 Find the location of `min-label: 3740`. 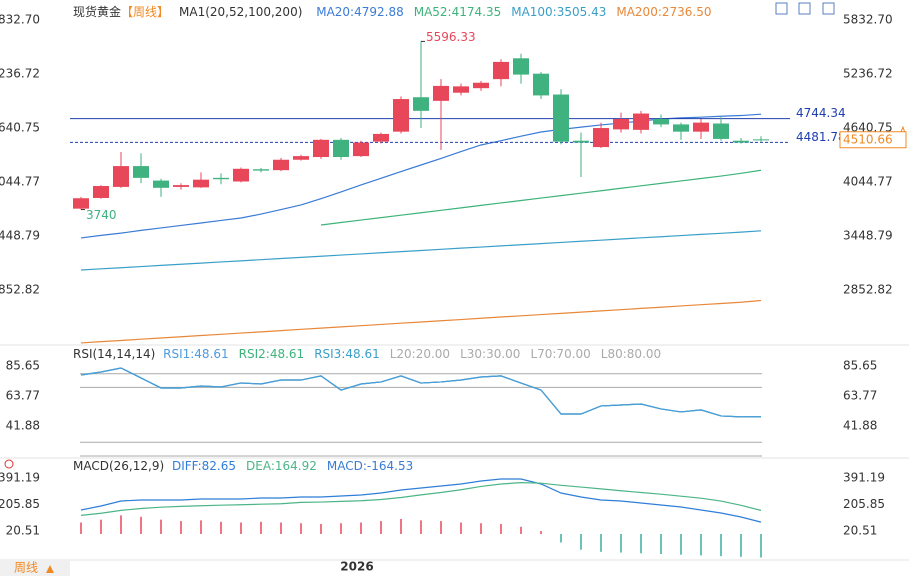

min-label: 3740 is located at coordinates (101, 215).